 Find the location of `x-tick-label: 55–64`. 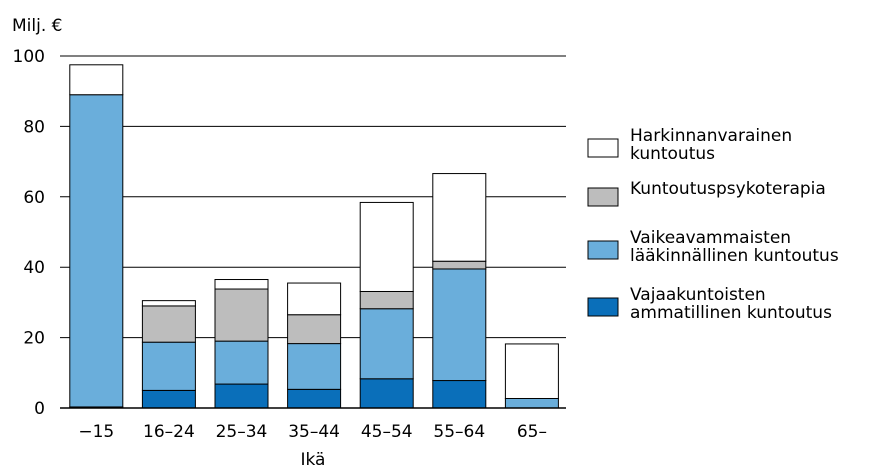

x-tick-label: 55–64 is located at coordinates (459, 432).